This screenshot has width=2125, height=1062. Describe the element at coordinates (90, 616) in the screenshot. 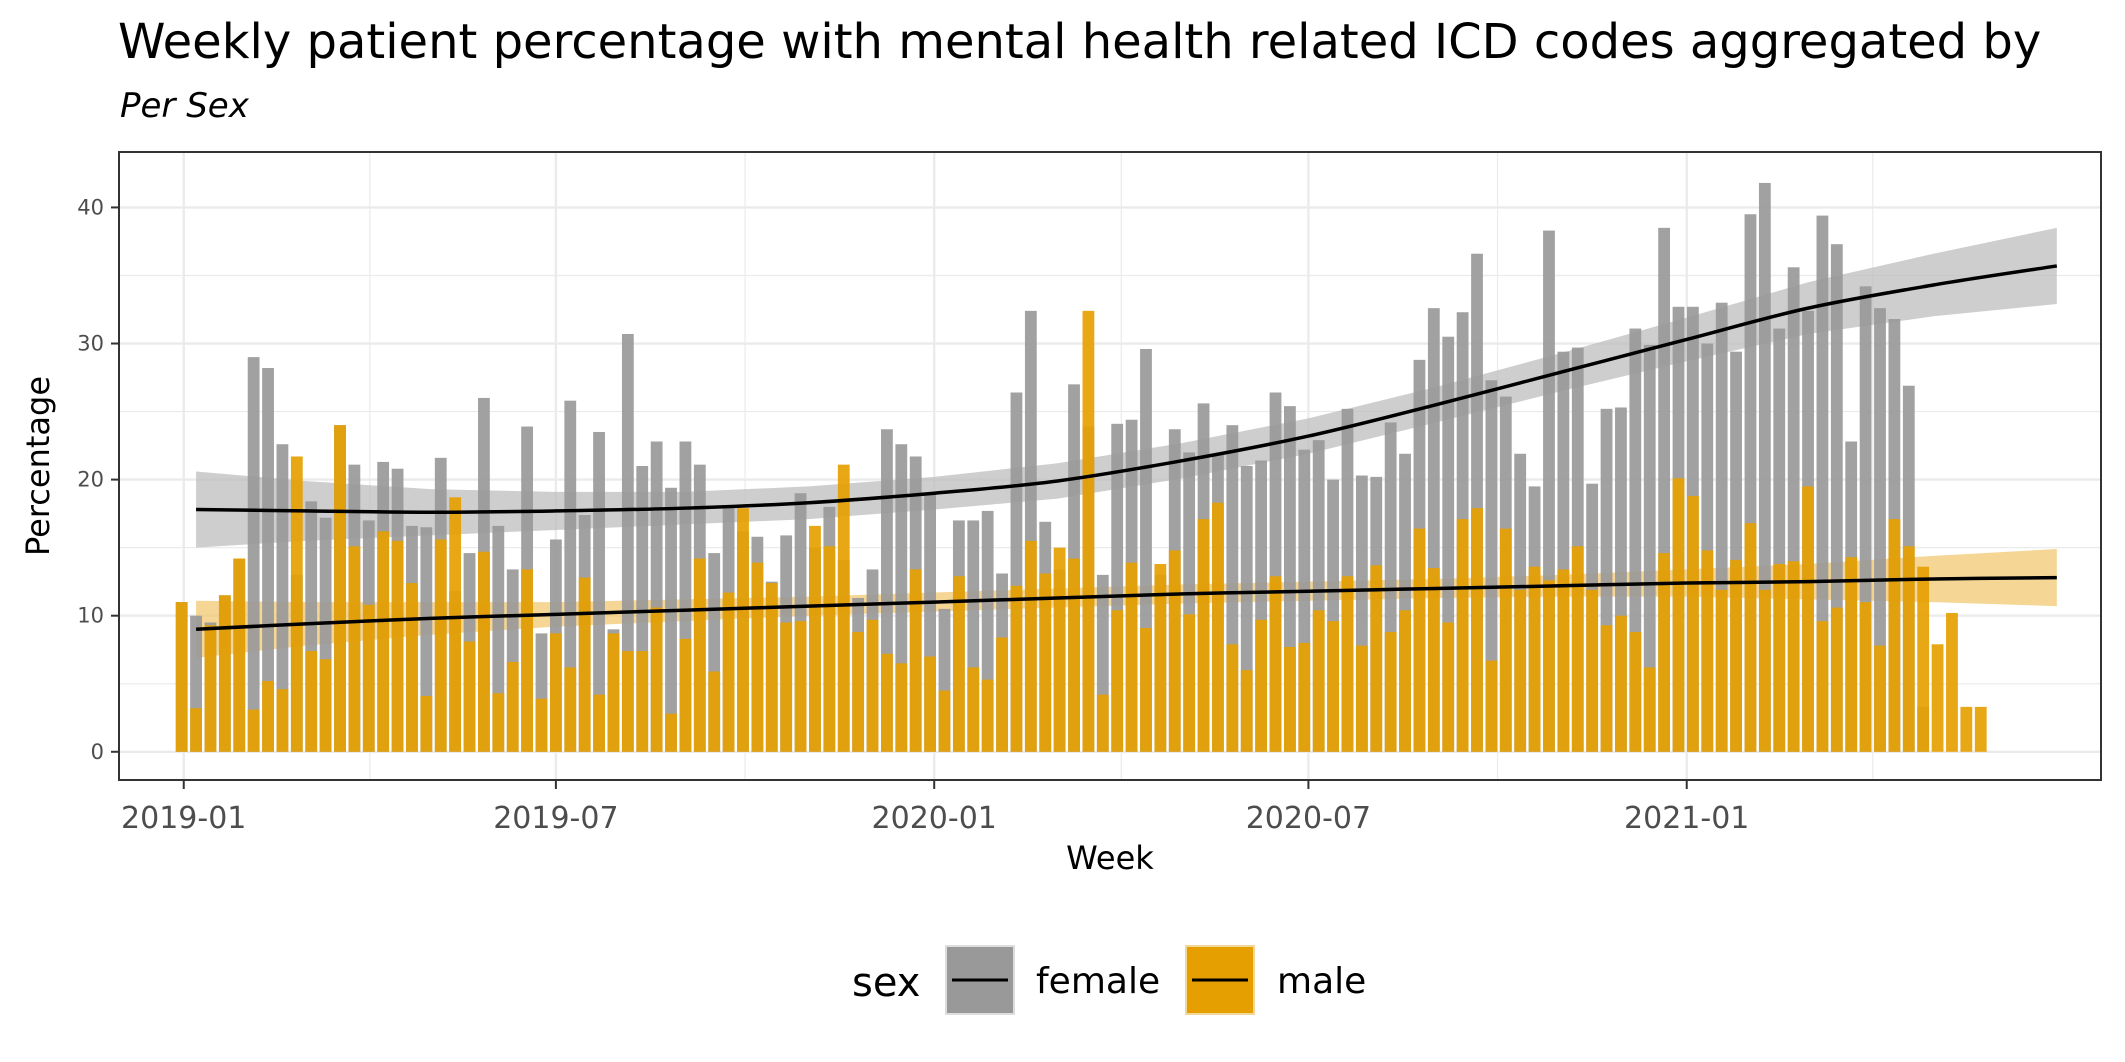

I see `y-tick-label: 10` at that location.